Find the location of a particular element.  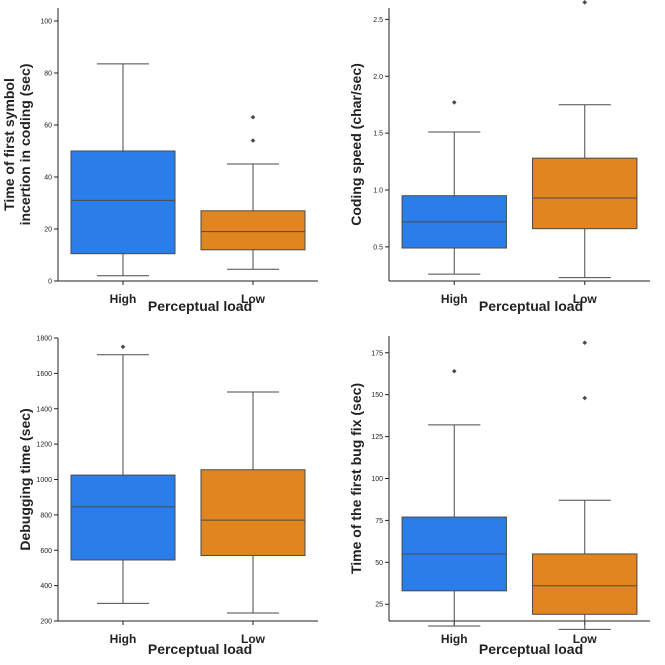

y-tick-label: 60 is located at coordinates (48, 126).